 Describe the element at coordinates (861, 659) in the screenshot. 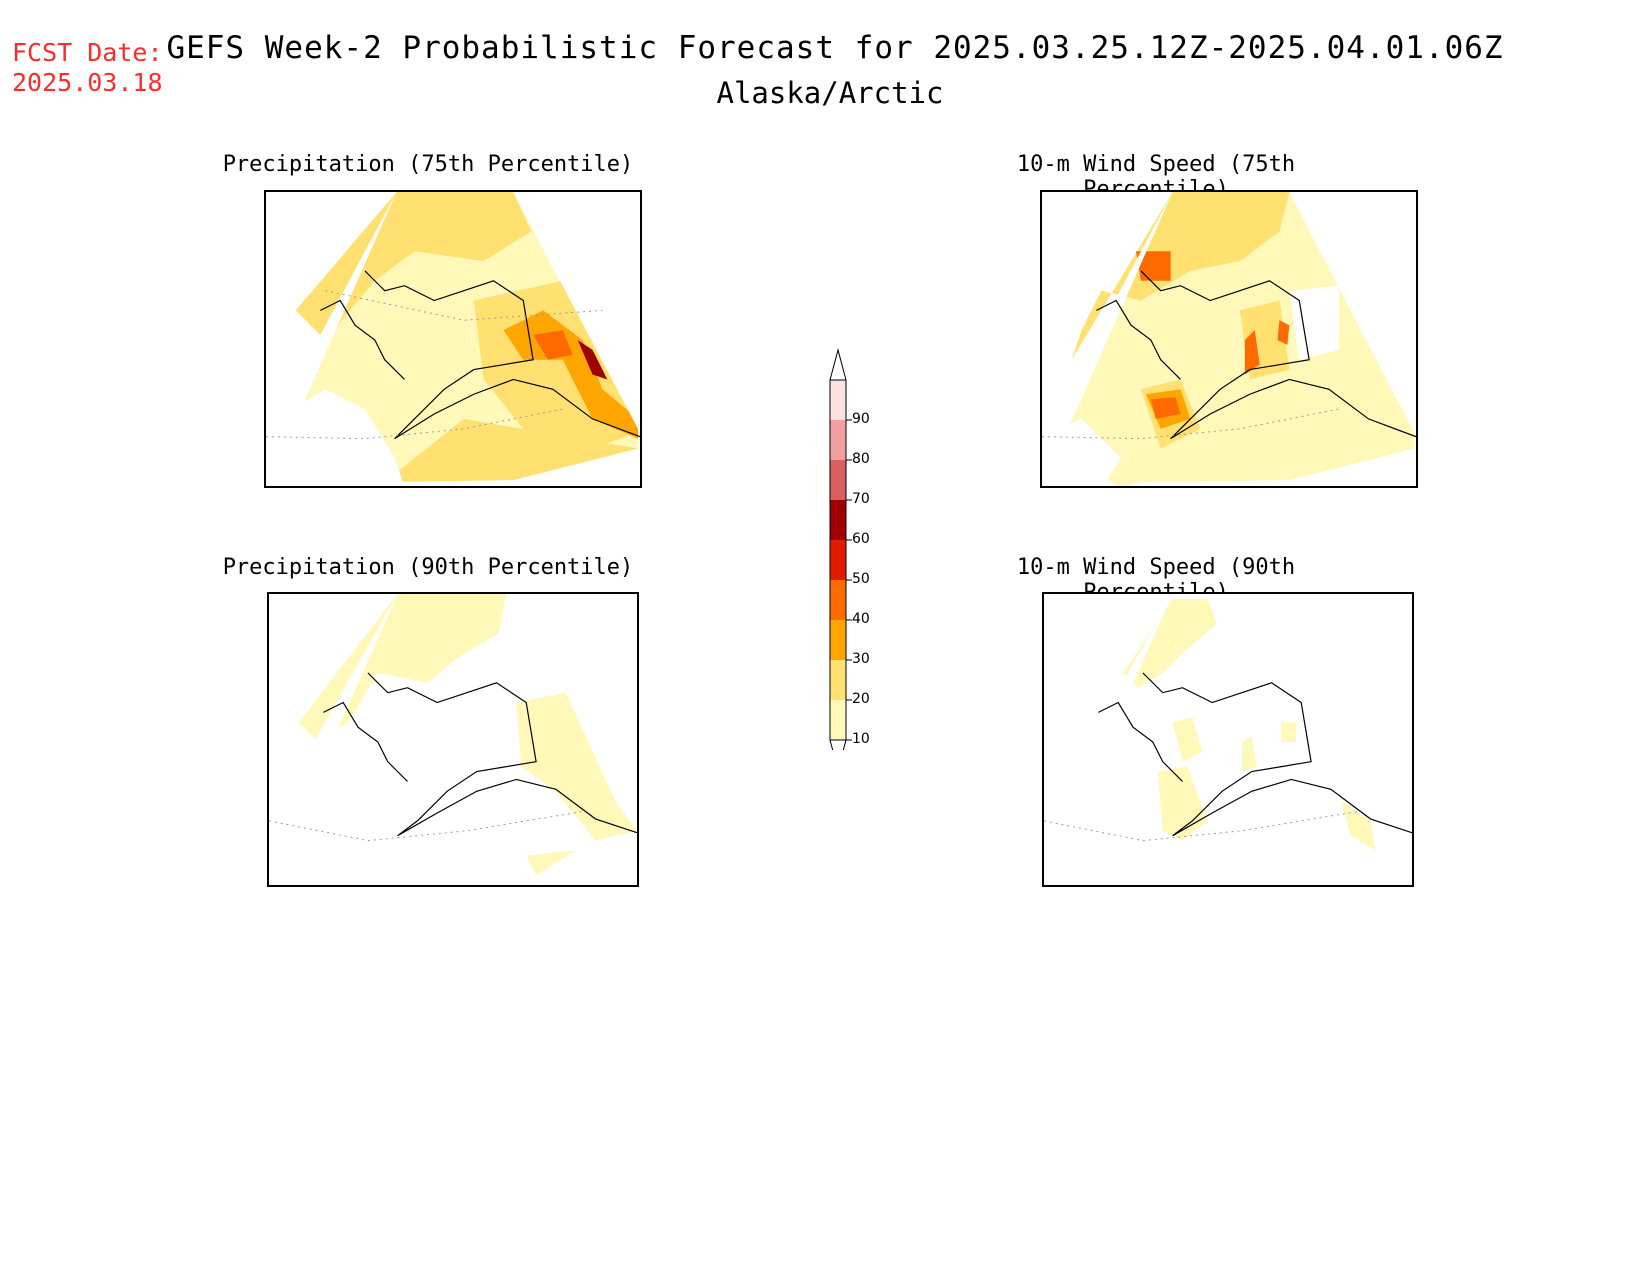

I see `colorbar-level-label: 30` at that location.